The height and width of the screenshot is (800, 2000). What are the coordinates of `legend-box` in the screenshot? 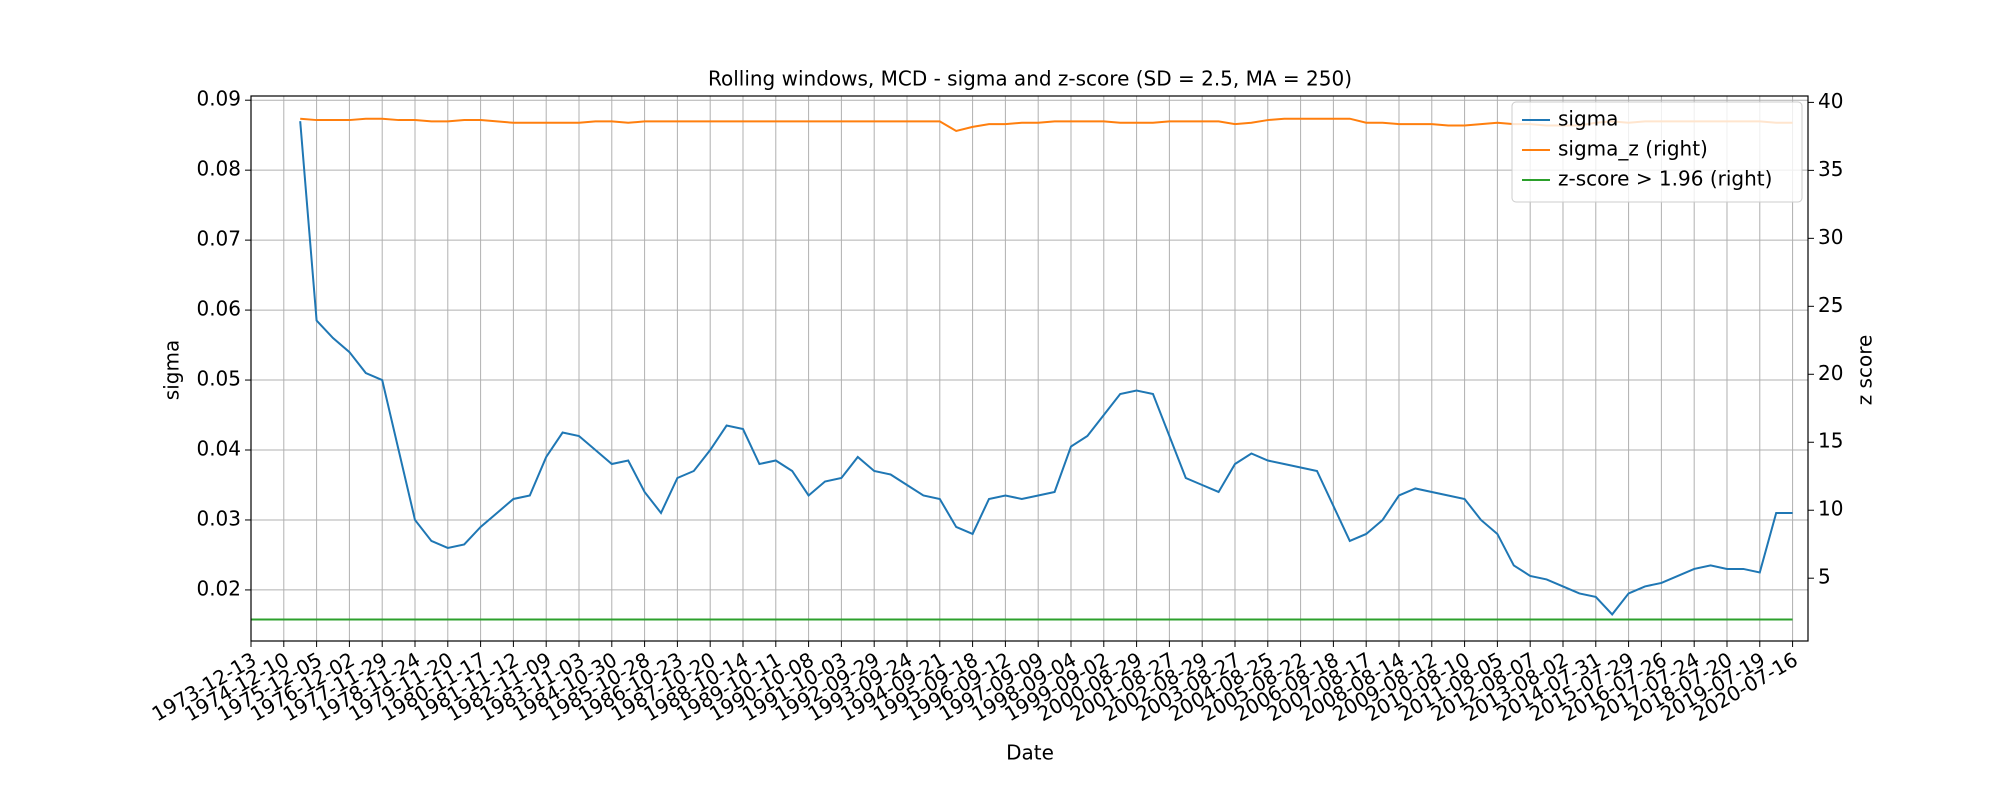 It's located at (1657, 152).